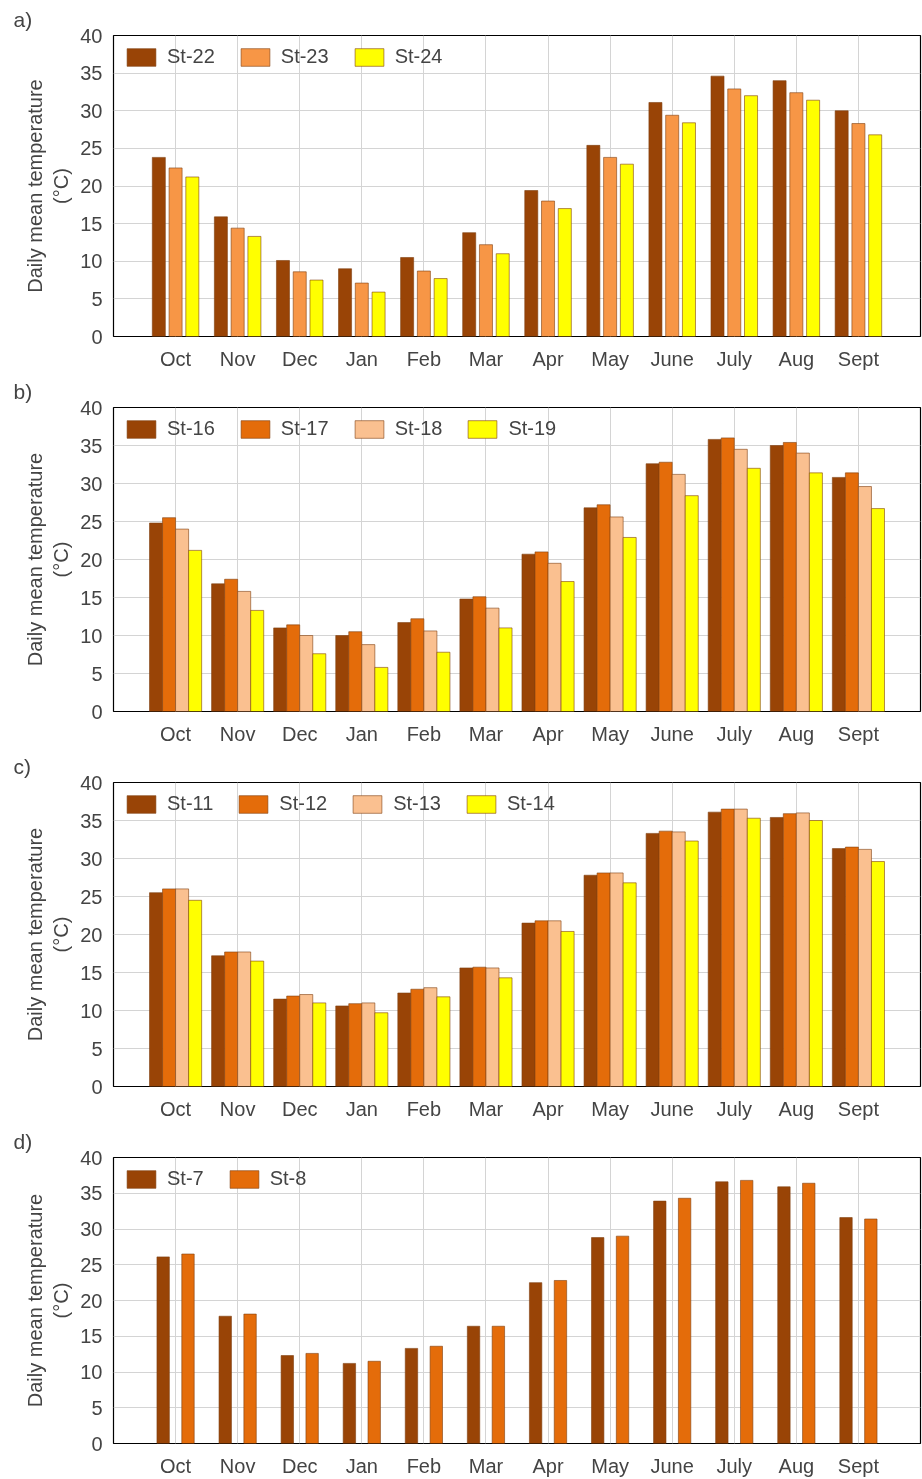  I want to click on chart-title: a), so click(23, 19).